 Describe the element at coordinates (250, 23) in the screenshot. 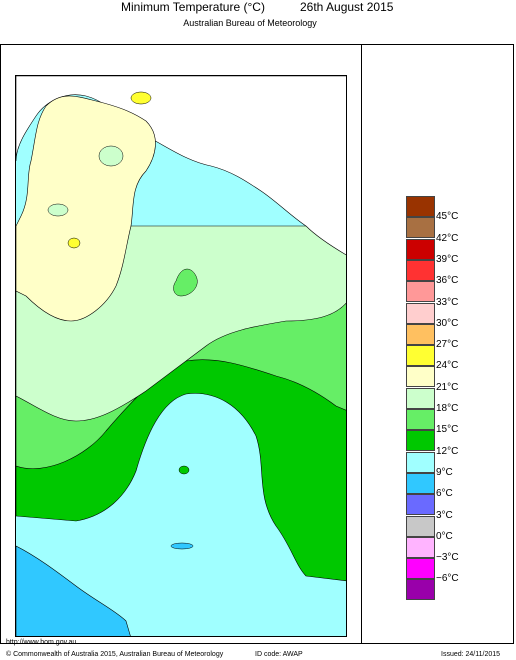

I see `map-subtitle: Australian Bureau of Meteorology` at that location.